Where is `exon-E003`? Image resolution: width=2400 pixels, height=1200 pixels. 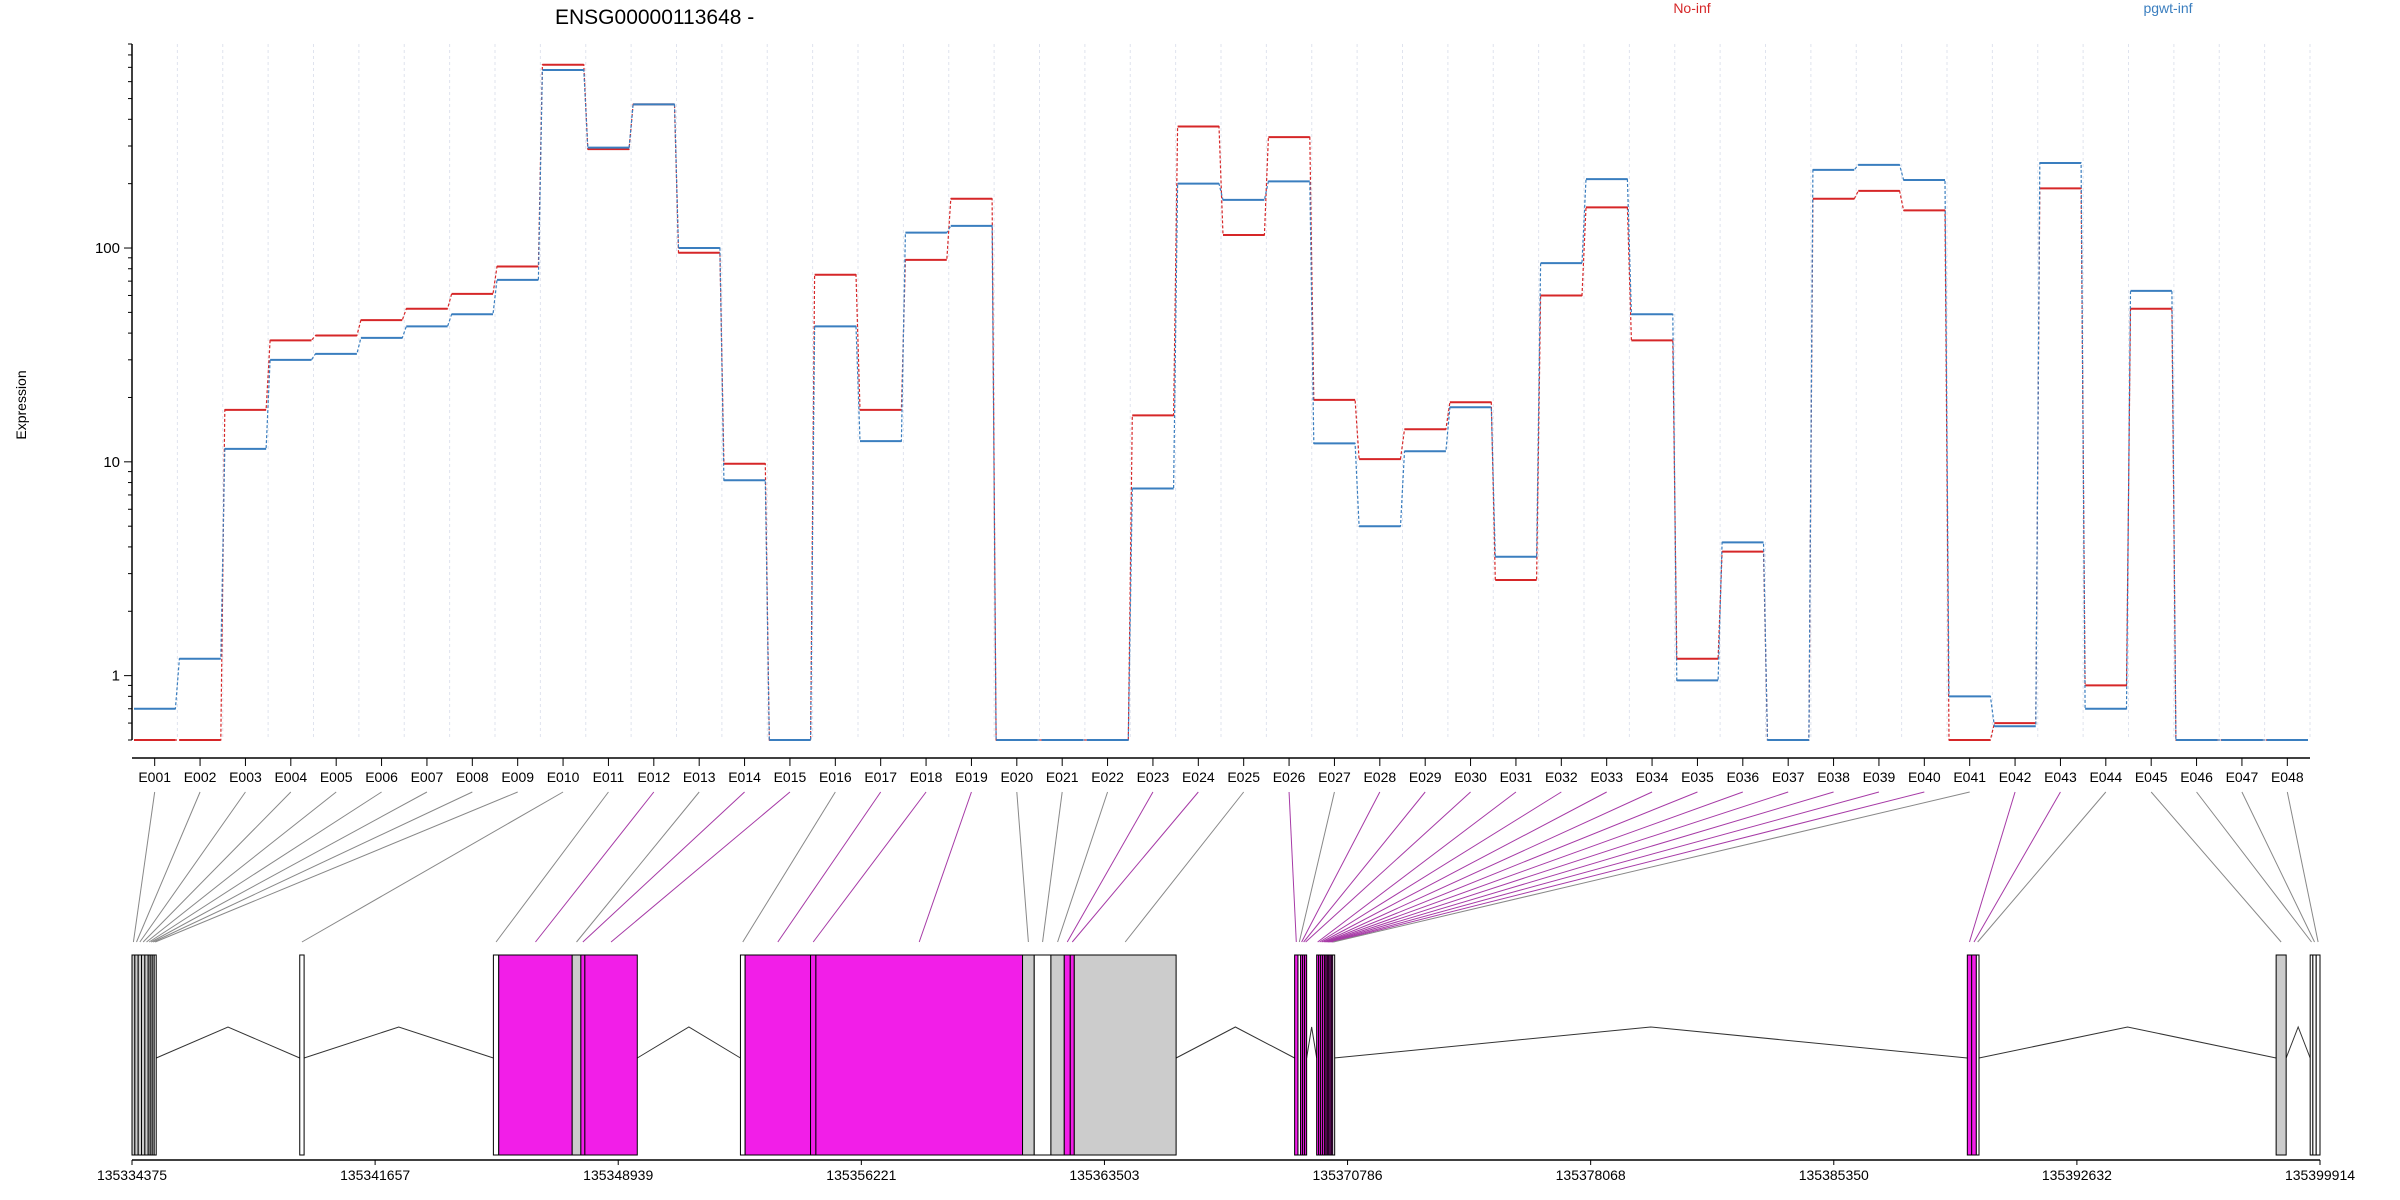
exon-E003 is located at coordinates (140, 1055).